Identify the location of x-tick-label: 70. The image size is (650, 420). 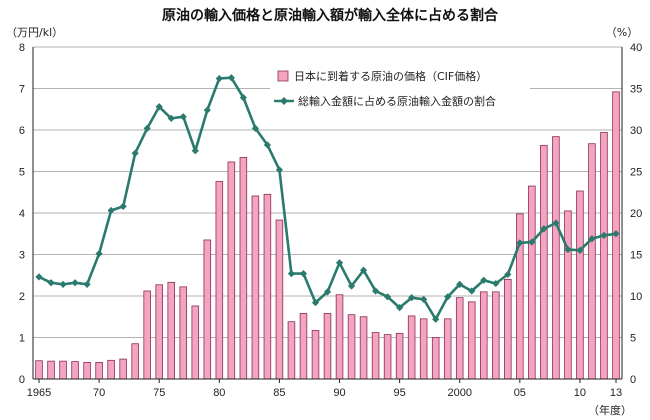
(99, 393).